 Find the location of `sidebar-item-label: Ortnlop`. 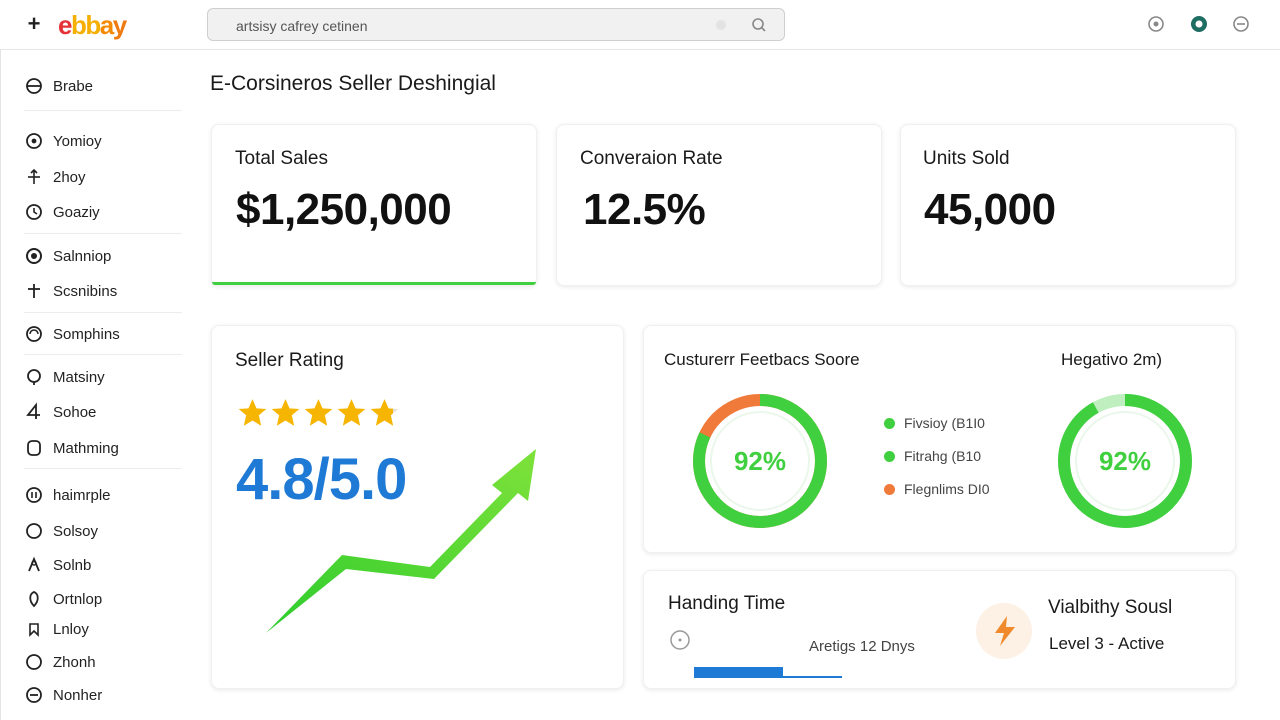

sidebar-item-label: Ortnlop is located at coordinates (78, 599).